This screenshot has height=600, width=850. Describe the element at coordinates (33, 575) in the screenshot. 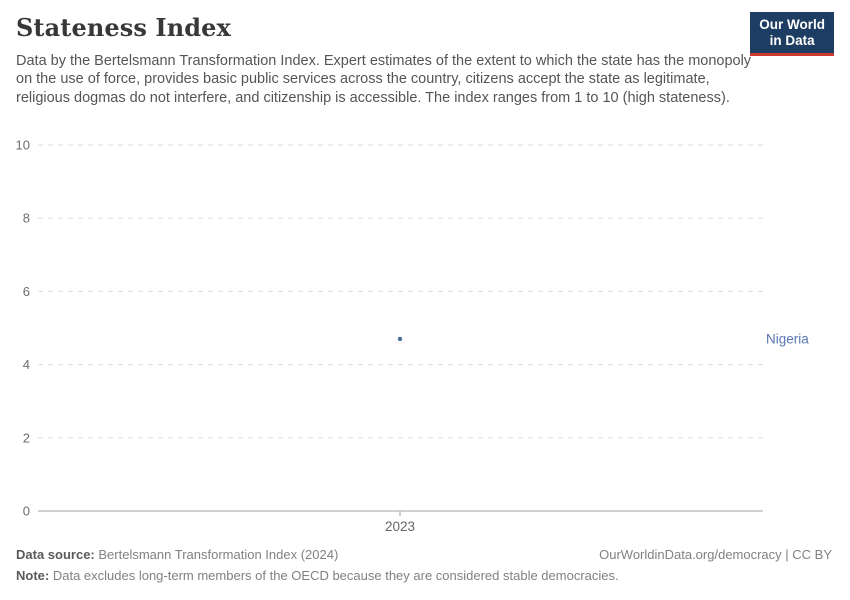

I see `note-label: Note:` at that location.